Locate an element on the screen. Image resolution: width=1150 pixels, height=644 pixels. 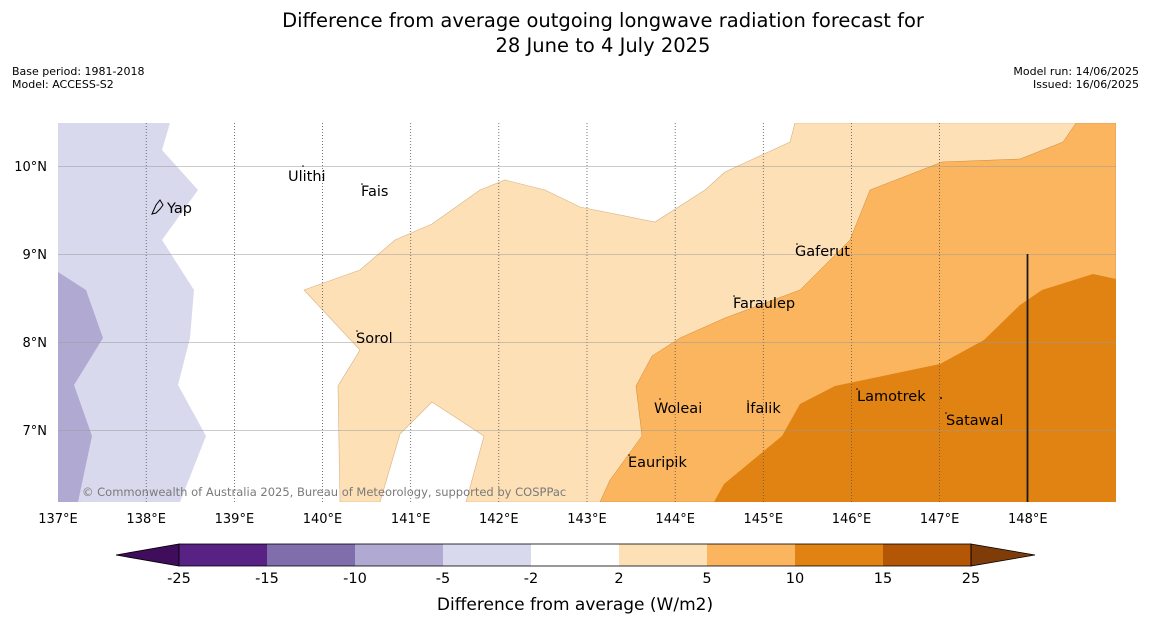
place-label: Lamotrek is located at coordinates (891, 397).